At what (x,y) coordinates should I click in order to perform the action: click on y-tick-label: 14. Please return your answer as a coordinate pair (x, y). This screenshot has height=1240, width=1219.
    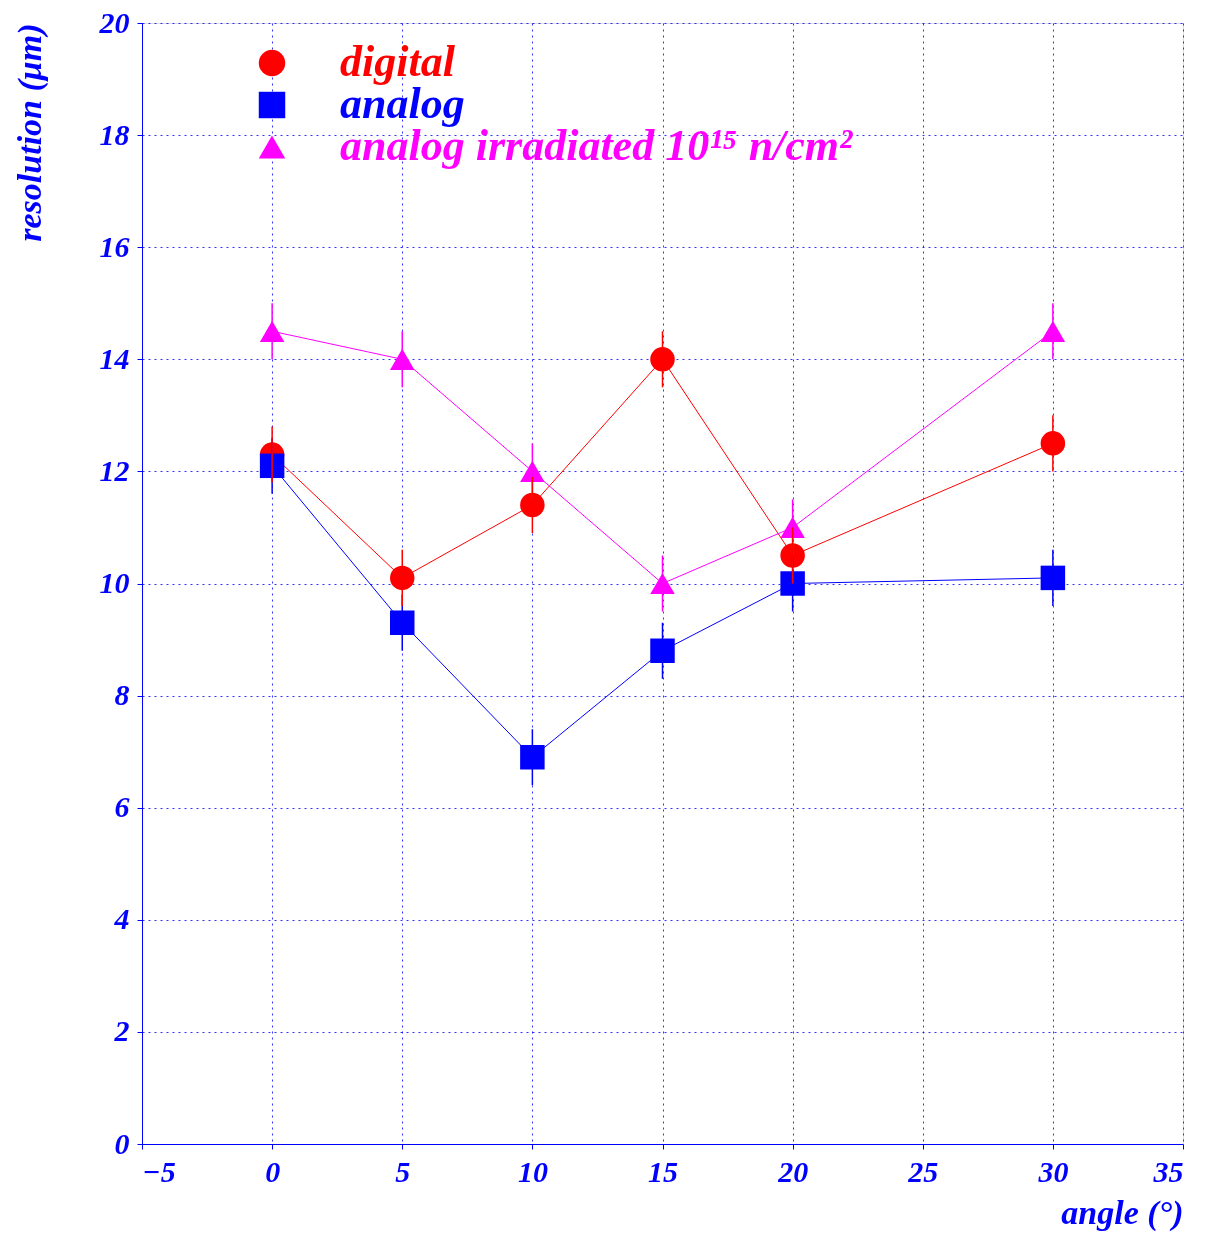
    Looking at the image, I should click on (114, 358).